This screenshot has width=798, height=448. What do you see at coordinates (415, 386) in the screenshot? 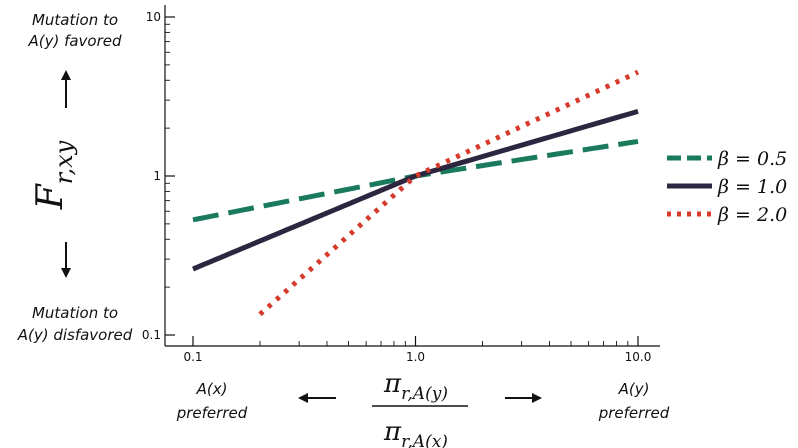
I see `svg-text: πr,A(y)` at bounding box center [415, 386].